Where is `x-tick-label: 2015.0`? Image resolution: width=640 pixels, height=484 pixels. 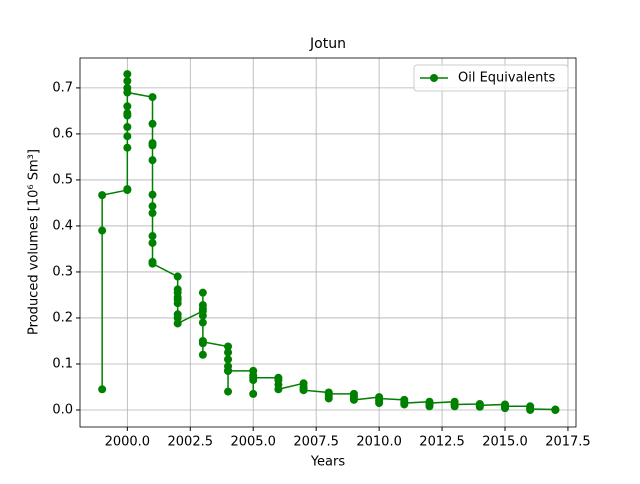
x-tick-label: 2015.0 is located at coordinates (505, 442).